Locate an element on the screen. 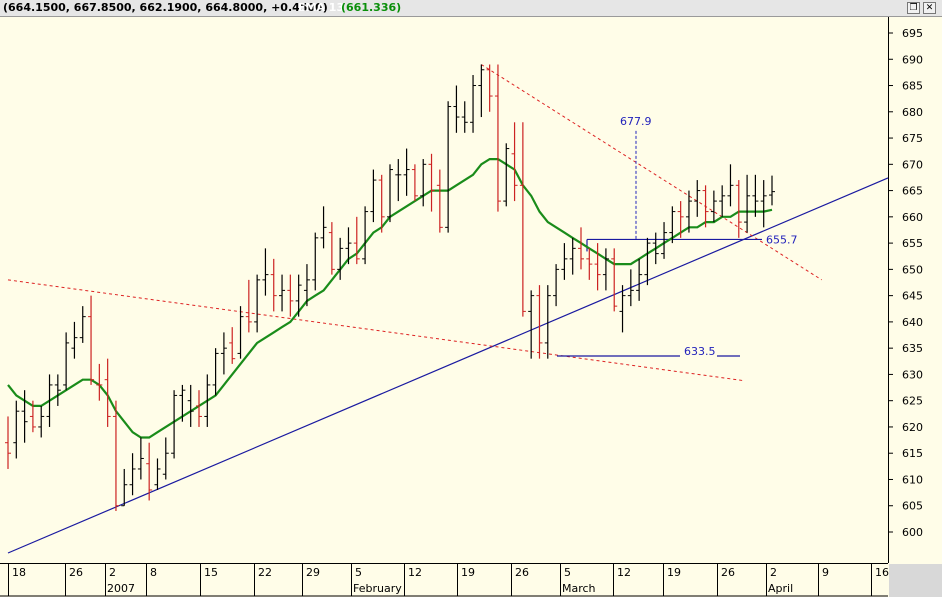 This screenshot has width=942, height=597. y-tick-label: 620 is located at coordinates (912, 427).